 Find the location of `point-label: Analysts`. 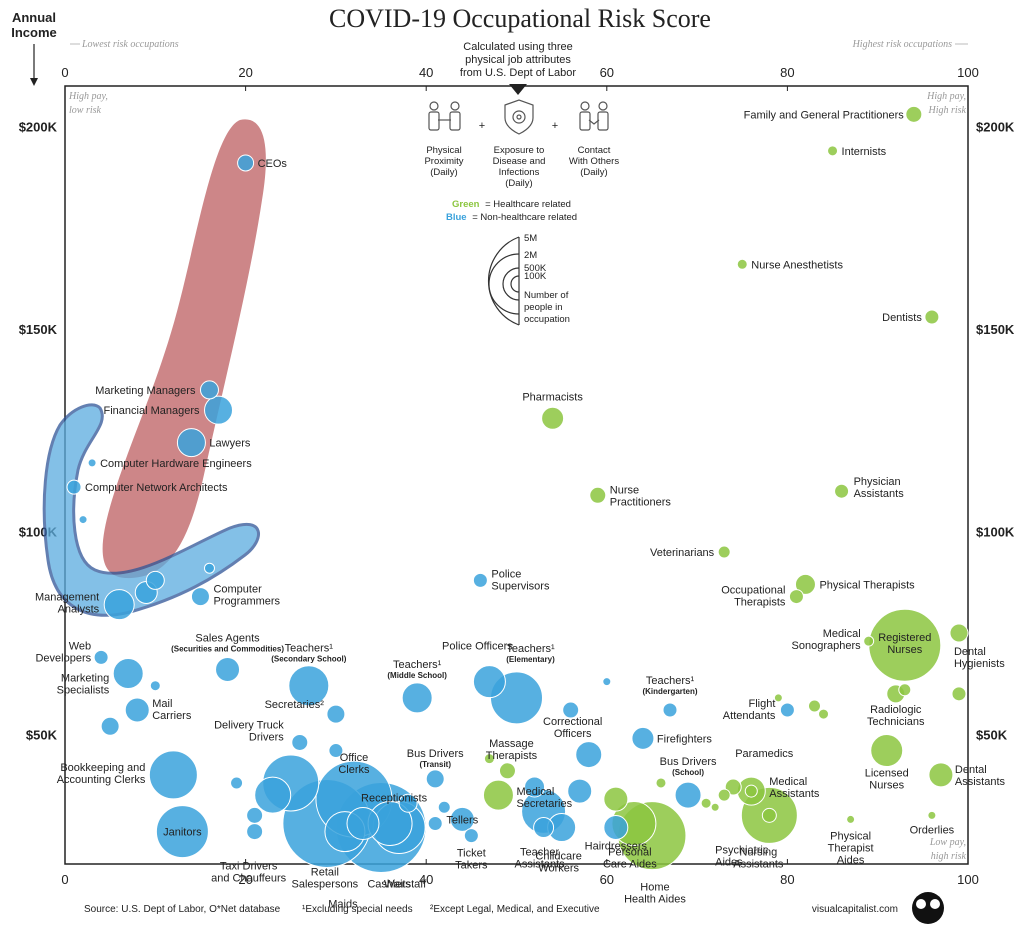

point-label: Analysts is located at coordinates (79, 610).